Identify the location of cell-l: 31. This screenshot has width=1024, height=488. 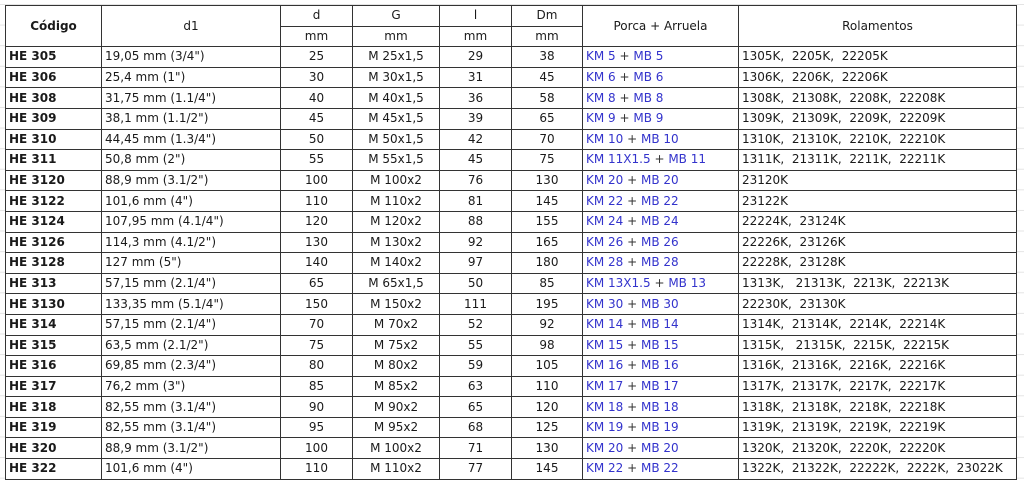
(475, 77).